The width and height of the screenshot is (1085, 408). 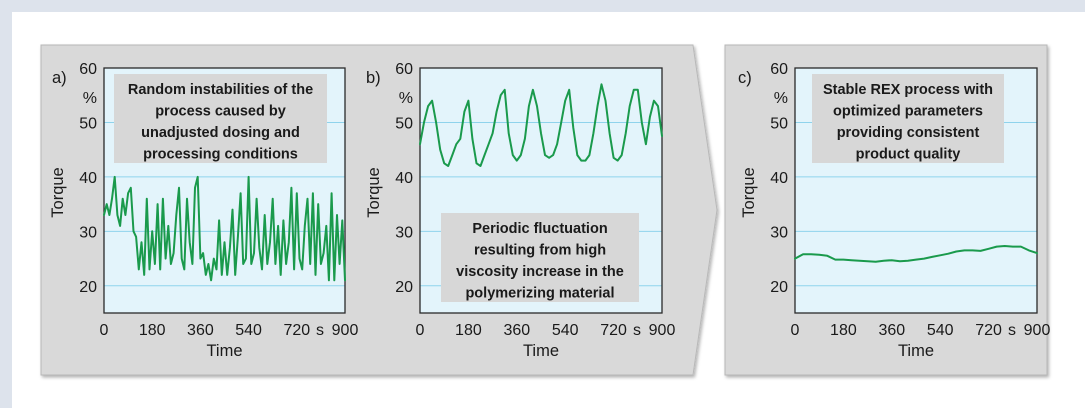 What do you see at coordinates (152, 330) in the screenshot?
I see `x-tick-label-a: 180` at bounding box center [152, 330].